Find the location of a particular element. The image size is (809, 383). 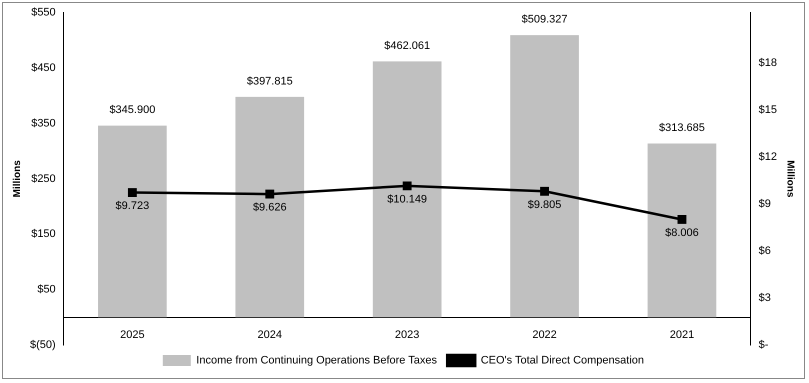

data-label: $345.900 is located at coordinates (132, 110).